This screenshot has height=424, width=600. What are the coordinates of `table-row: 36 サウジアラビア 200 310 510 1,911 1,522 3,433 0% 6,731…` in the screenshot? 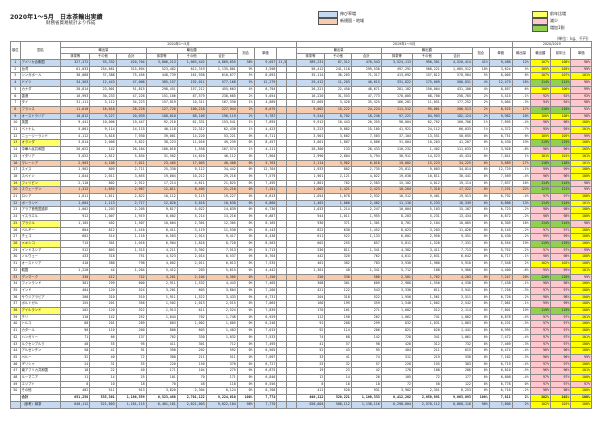 It's located at (301, 297).